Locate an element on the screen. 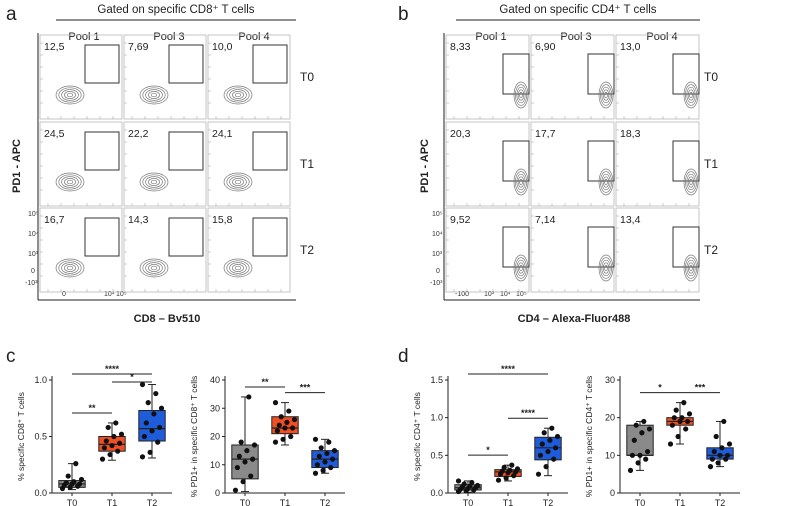 The image size is (794, 506). panel-a-t0-label: T0 is located at coordinates (307, 77).